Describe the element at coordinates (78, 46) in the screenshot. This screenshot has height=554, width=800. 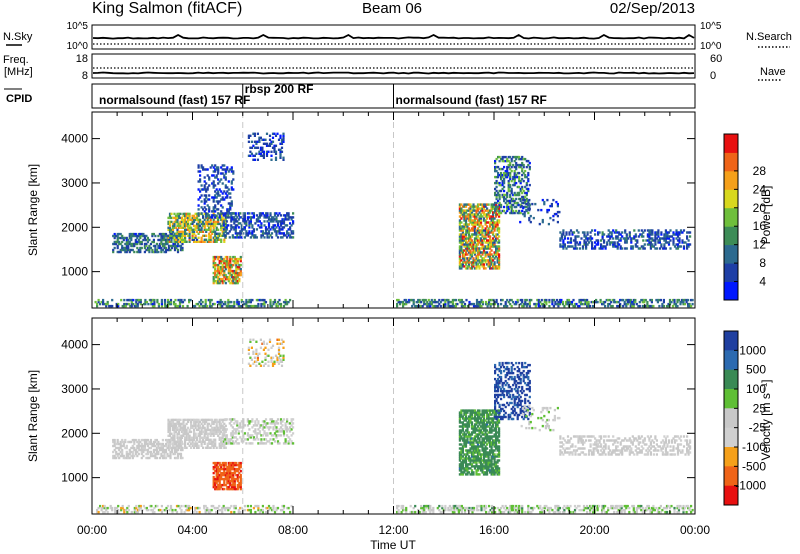
I see `nsky-tick-bottom: 10^0` at that location.